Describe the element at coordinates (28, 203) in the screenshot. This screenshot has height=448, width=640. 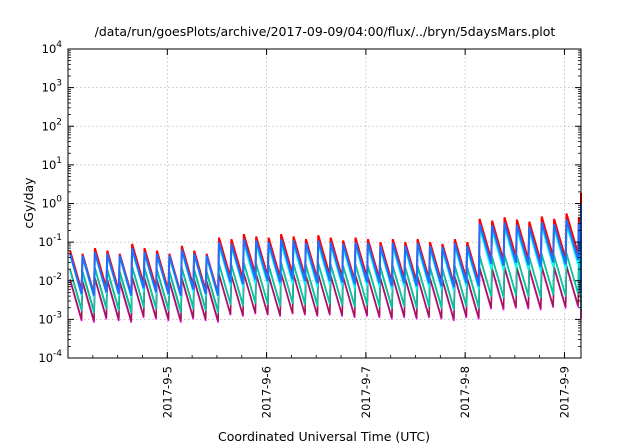
I see `y-axis-label: cGy/day` at that location.